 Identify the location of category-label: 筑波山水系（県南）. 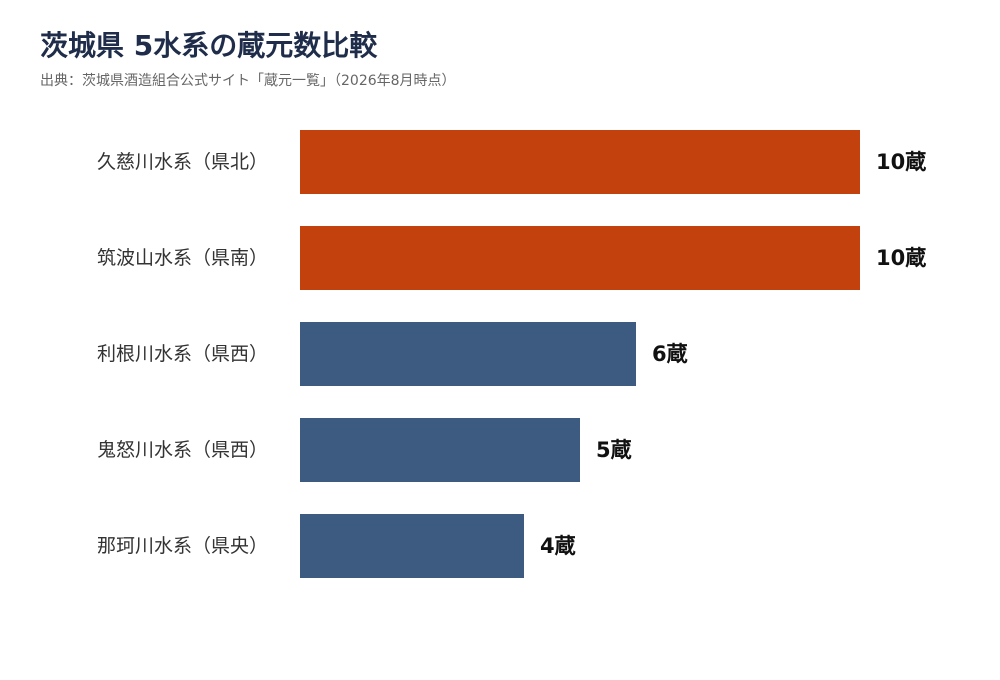
(182, 258).